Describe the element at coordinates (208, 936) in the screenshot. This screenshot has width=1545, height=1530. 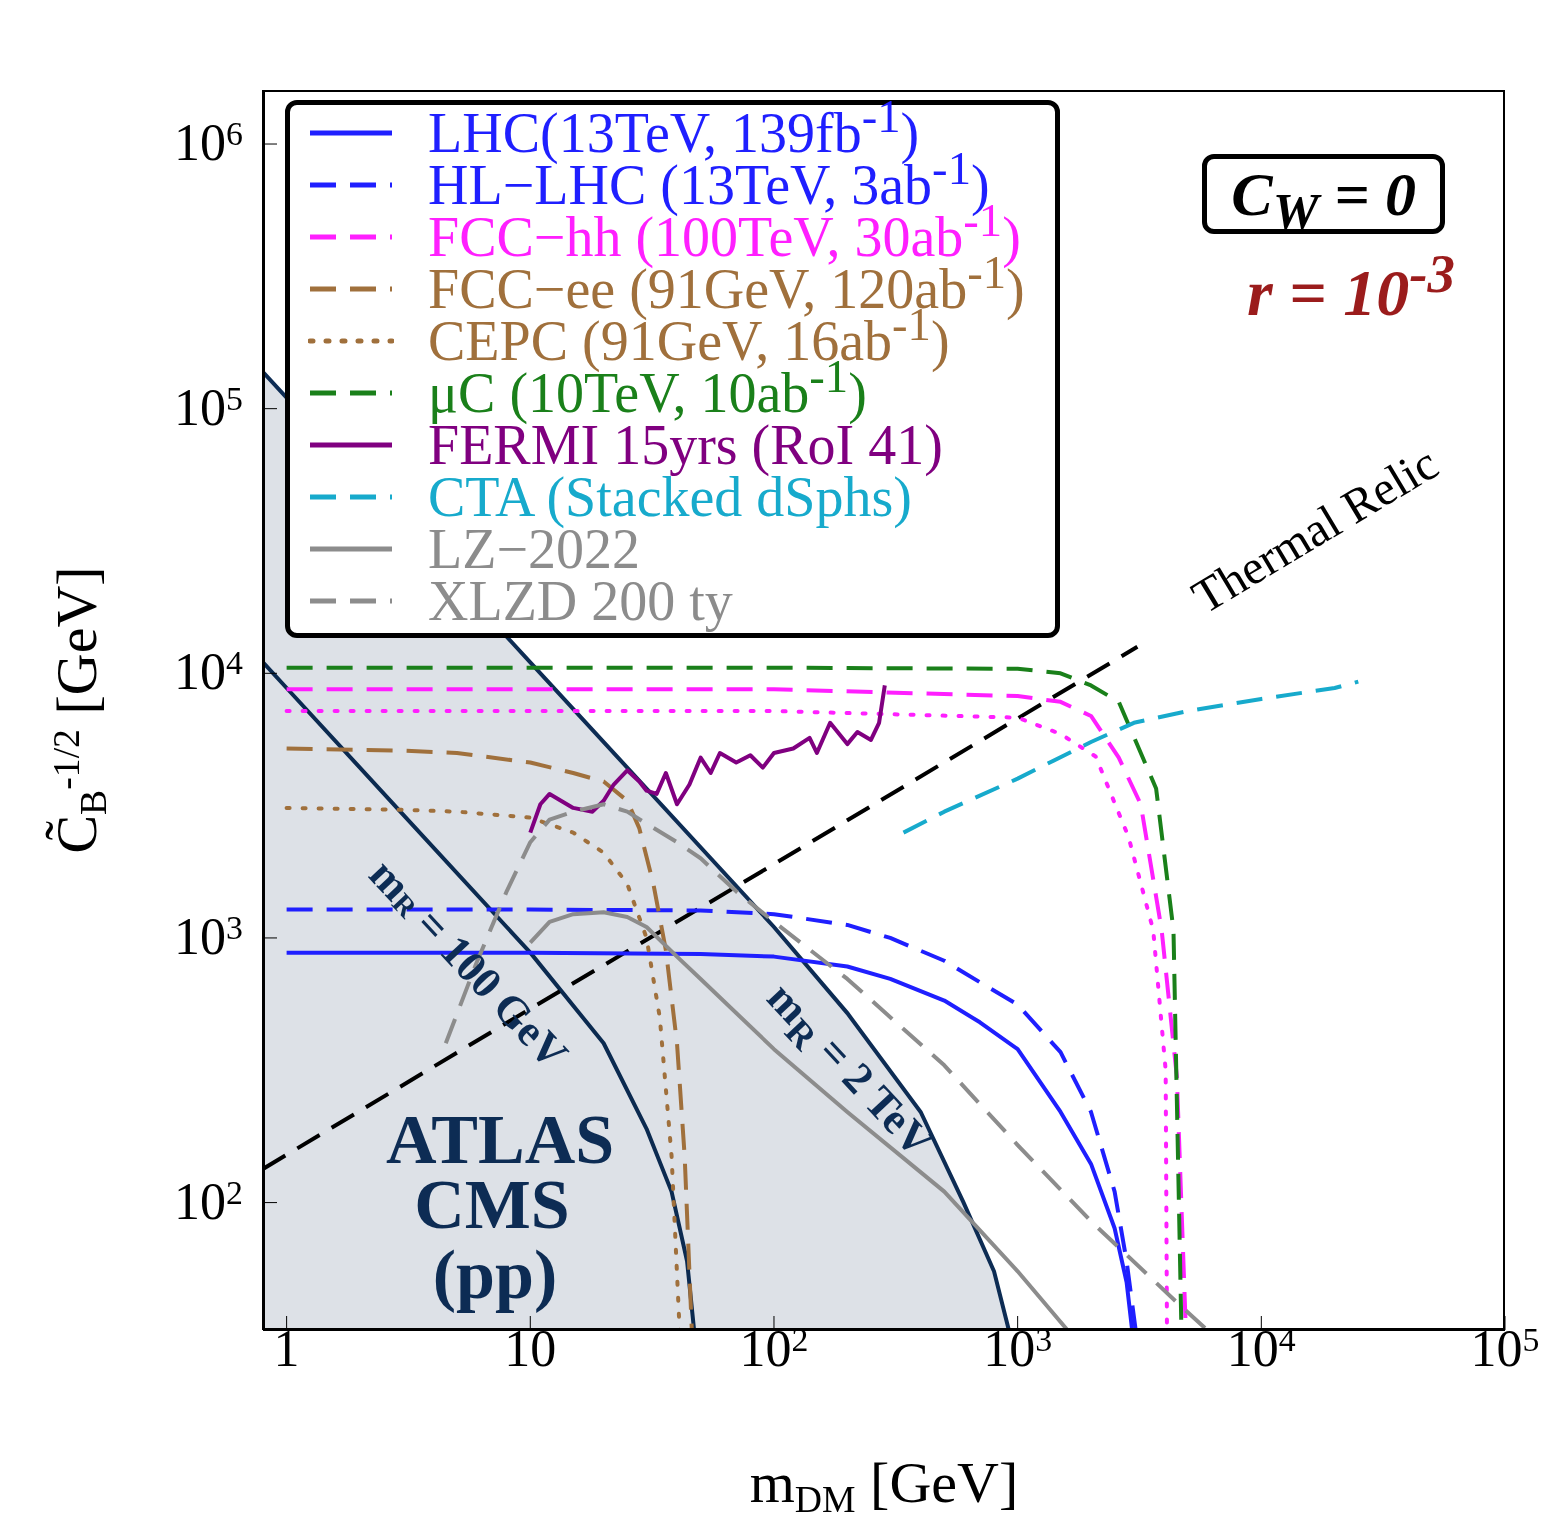
I see `y-tick-label: 10$^{3}$` at that location.